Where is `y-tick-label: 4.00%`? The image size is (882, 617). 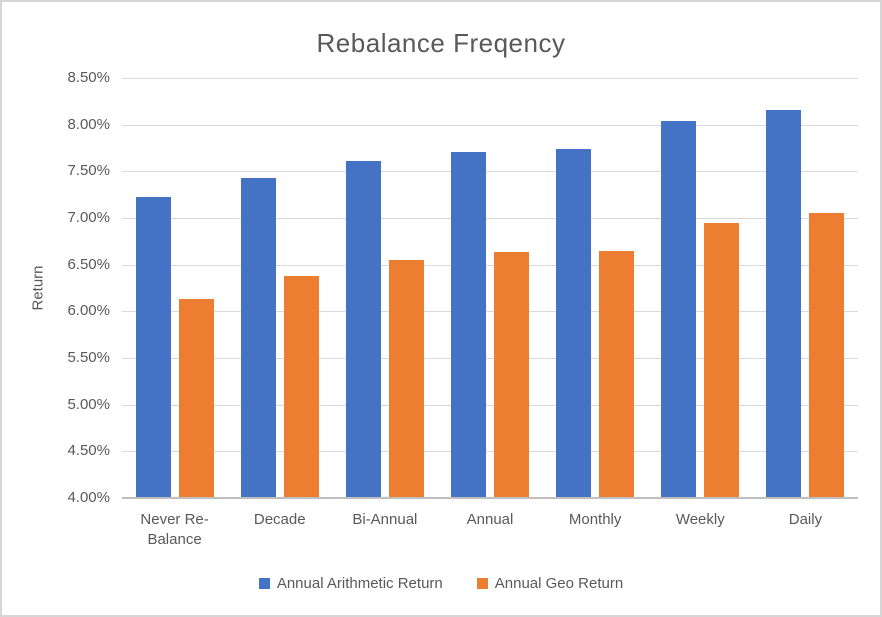
y-tick-label: 4.00% is located at coordinates (88, 497).